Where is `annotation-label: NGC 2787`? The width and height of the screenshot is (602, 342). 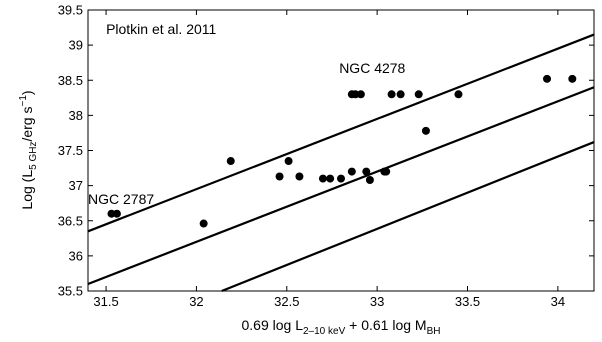 annotation-label: NGC 2787 is located at coordinates (121, 199).